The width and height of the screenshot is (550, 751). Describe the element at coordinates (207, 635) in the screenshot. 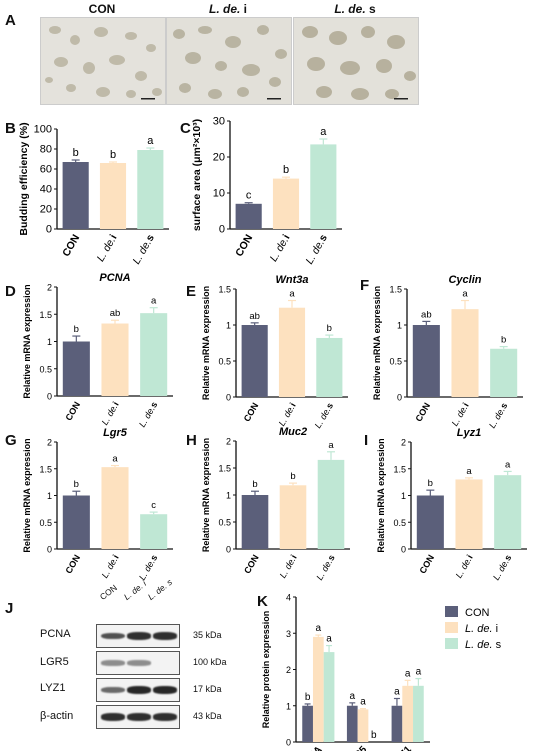

I see `blot-kda-pcna: 35 kDa` at that location.